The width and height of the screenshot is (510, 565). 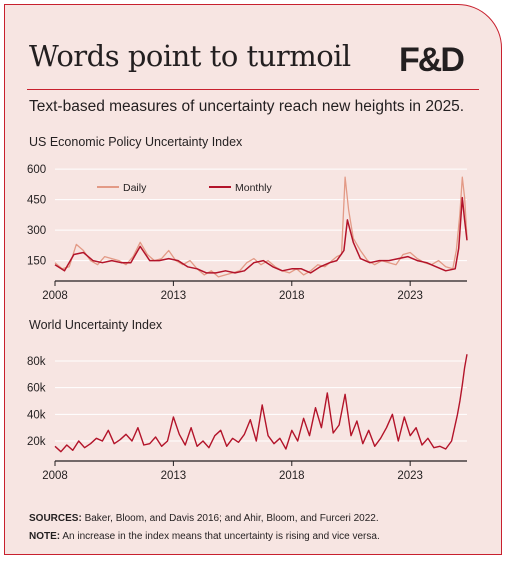 I want to click on wui-xtick-label: 2023, so click(x=410, y=476).